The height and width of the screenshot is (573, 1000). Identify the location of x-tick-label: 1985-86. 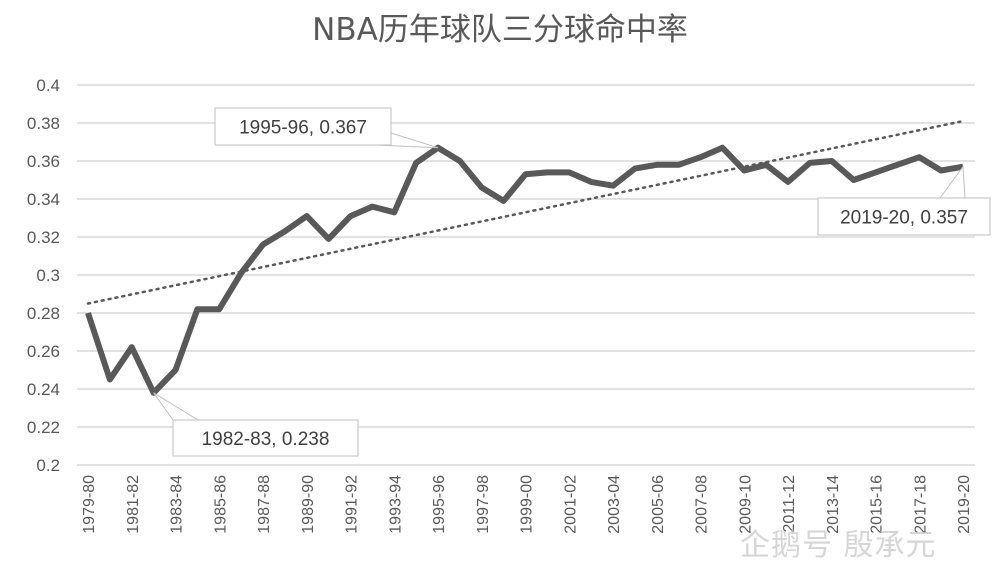
(220, 504).